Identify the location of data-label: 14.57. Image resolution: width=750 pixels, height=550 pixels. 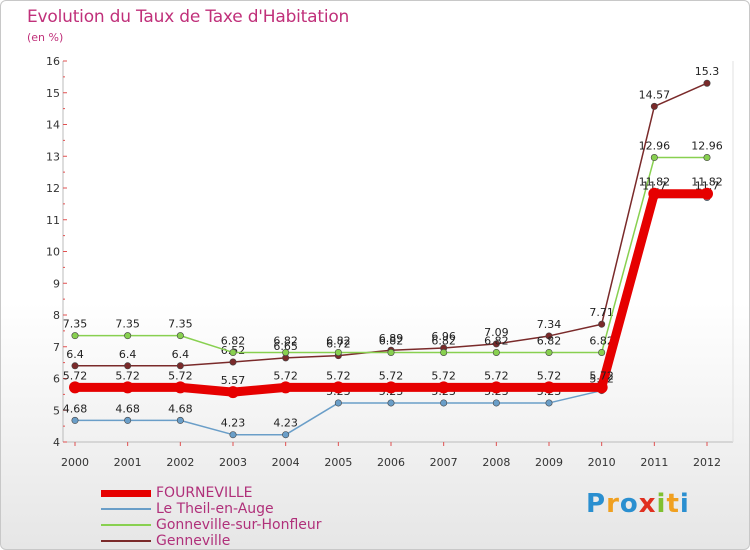
(655, 94).